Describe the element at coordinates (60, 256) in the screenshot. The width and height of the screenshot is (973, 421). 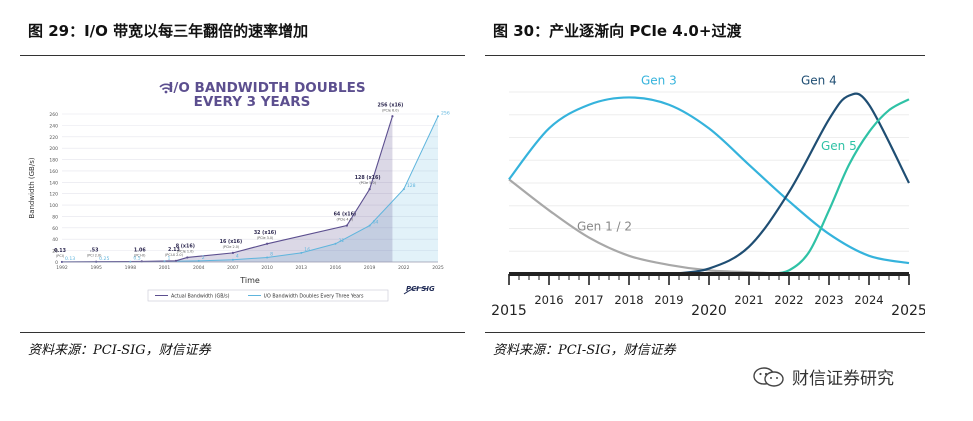
I see `actual-data-sublabel: (PCI)` at that location.